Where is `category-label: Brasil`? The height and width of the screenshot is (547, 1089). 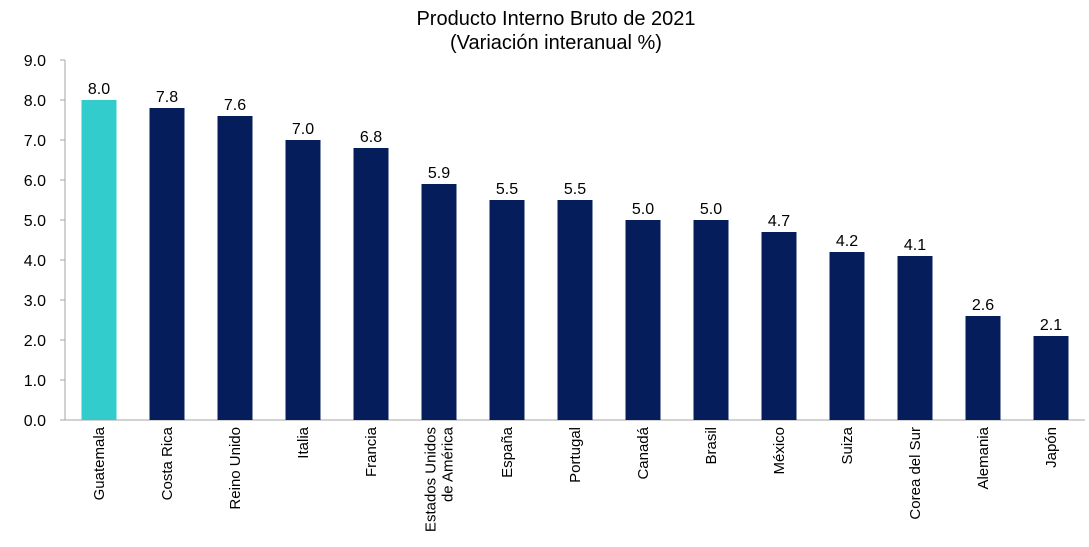
category-label: Brasil is located at coordinates (711, 446).